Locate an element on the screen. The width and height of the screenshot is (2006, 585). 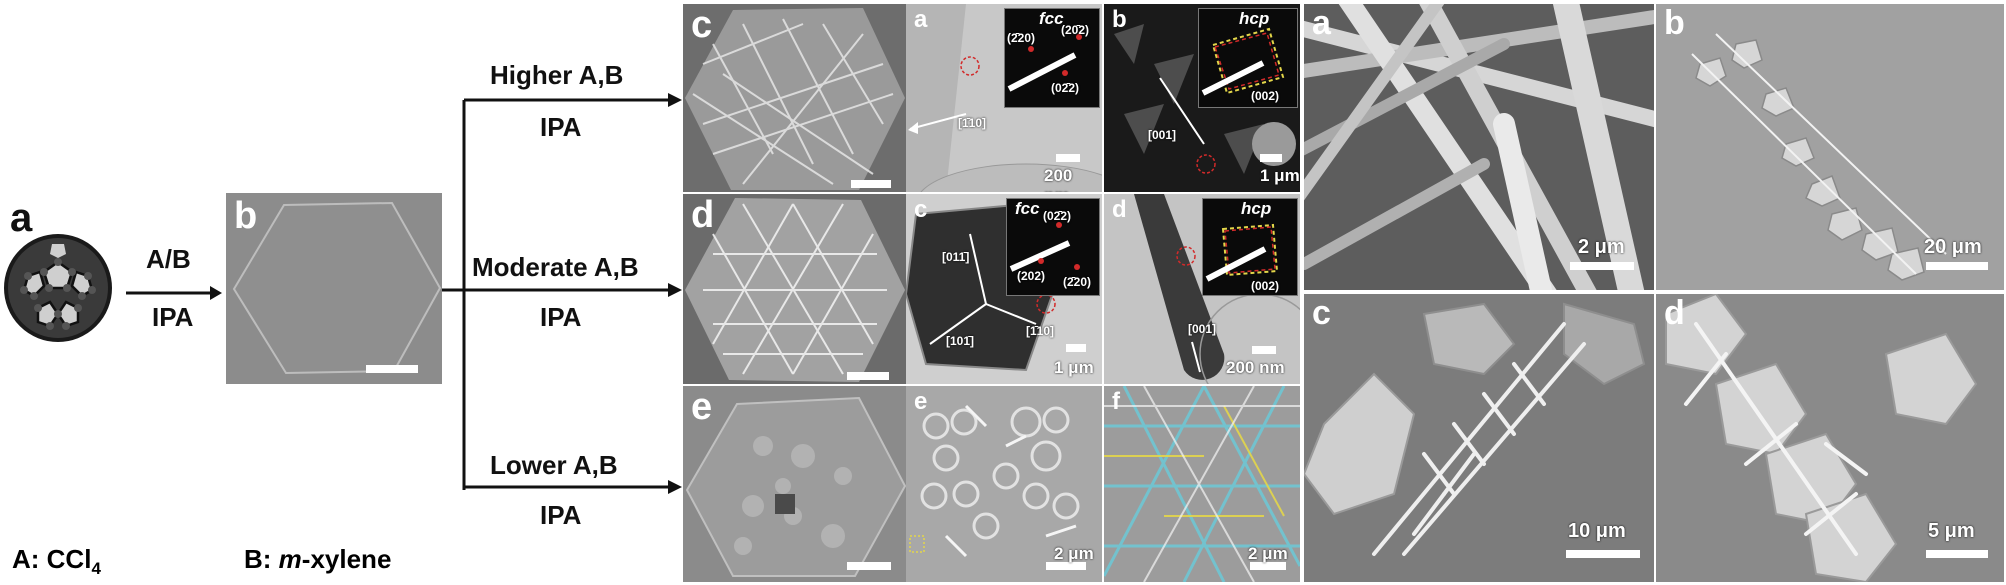
legend-b: B: m-xylene is located at coordinates (317, 559).